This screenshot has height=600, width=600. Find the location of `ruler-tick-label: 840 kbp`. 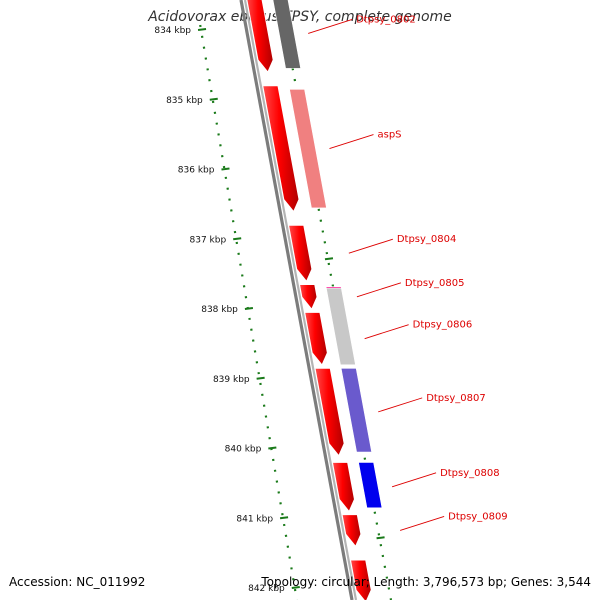

ruler-tick-label: 840 kbp is located at coordinates (243, 450).